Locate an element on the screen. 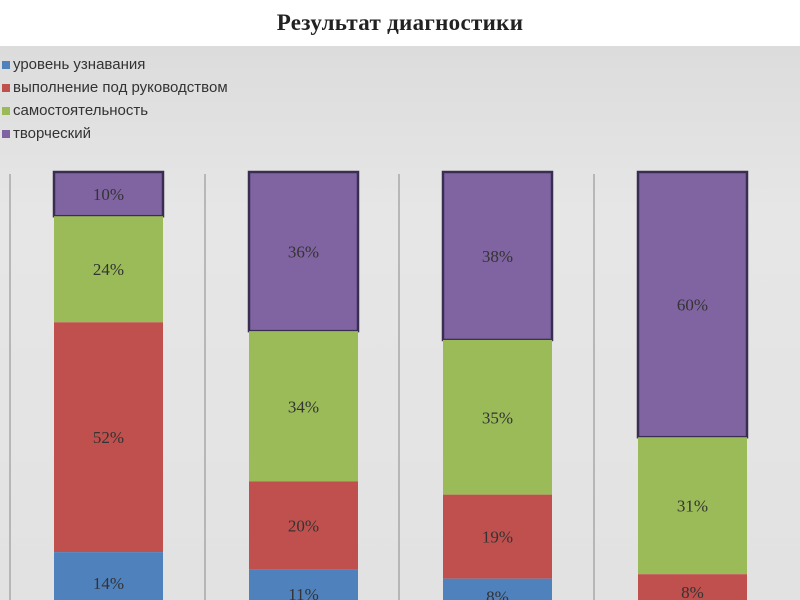 The width and height of the screenshot is (800, 600). legend-item: выполнение под руководством is located at coordinates (115, 87).